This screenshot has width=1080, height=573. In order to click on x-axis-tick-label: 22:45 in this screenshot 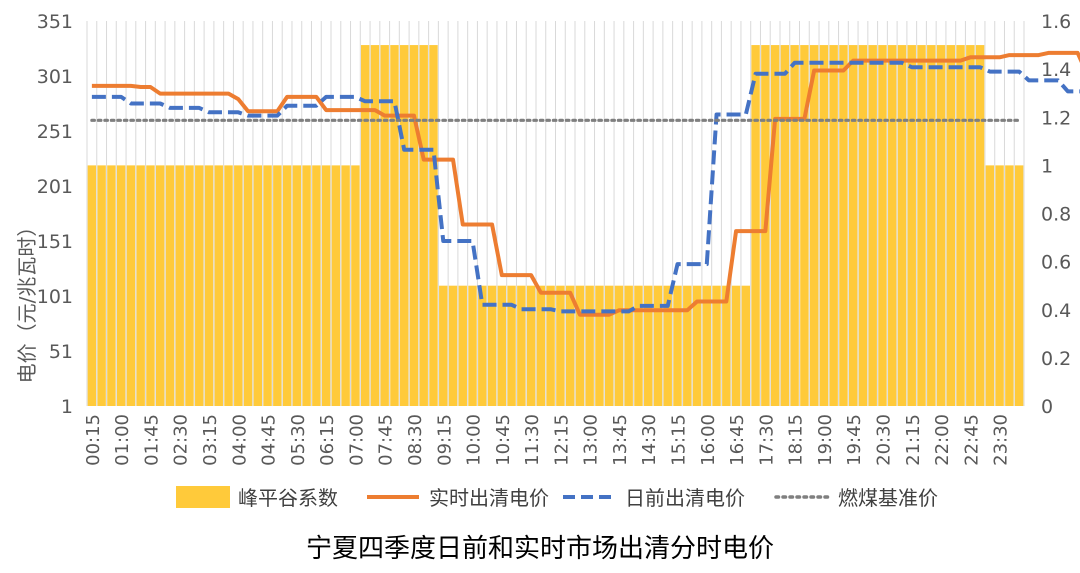, I will do `click(971, 440)`.